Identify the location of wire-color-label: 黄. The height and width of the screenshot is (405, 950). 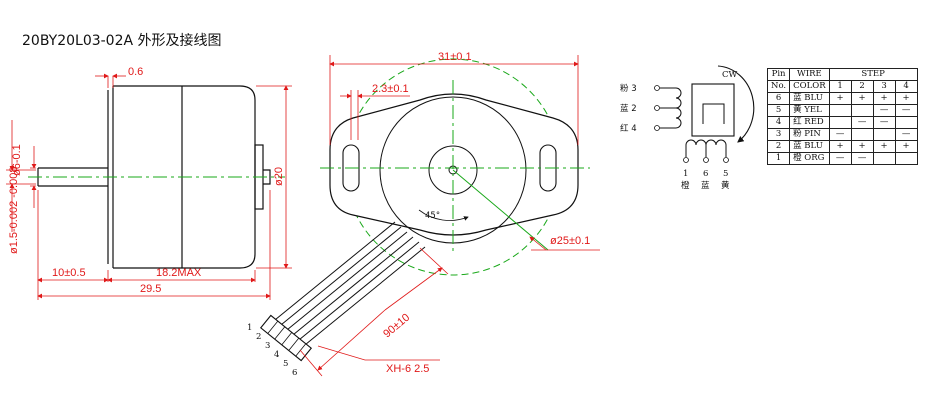
(725, 185).